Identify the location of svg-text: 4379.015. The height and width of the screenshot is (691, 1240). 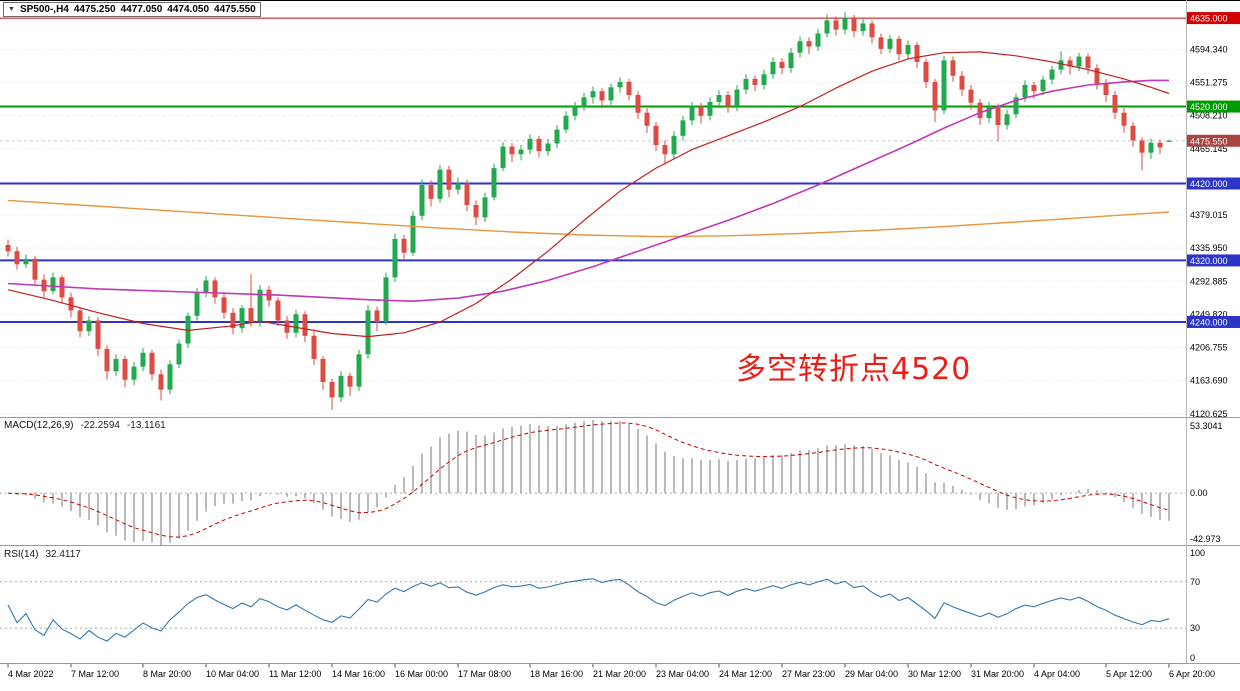
(1209, 215).